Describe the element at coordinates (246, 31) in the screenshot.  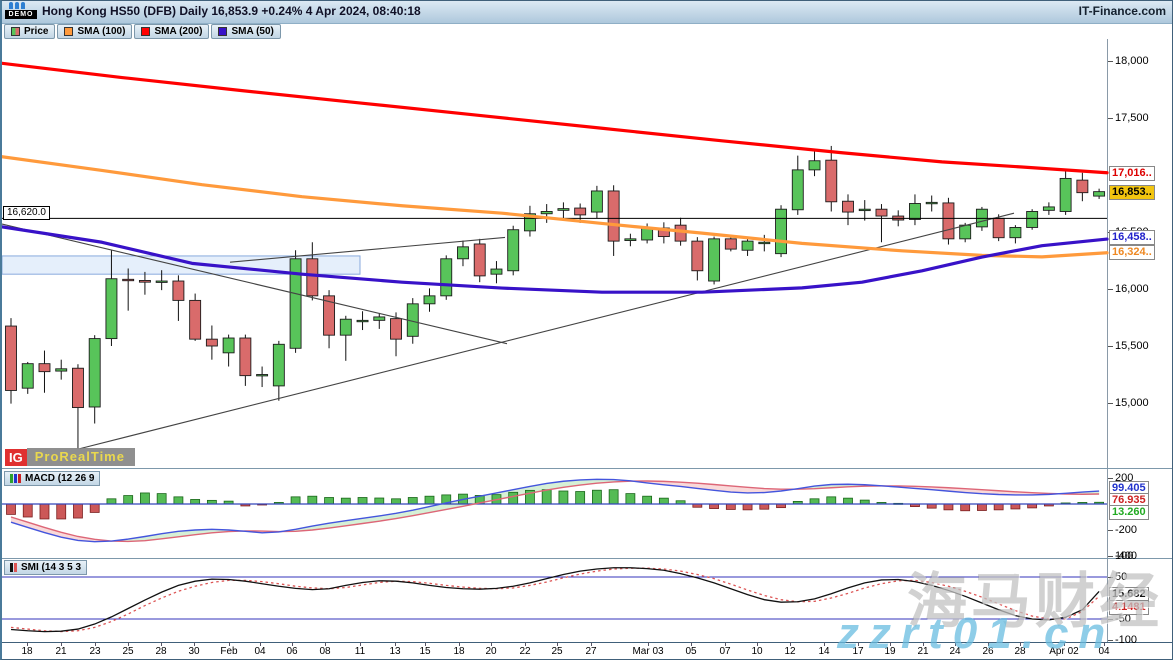
I see `legend-tab-sma-50-: SMA (50)` at that location.